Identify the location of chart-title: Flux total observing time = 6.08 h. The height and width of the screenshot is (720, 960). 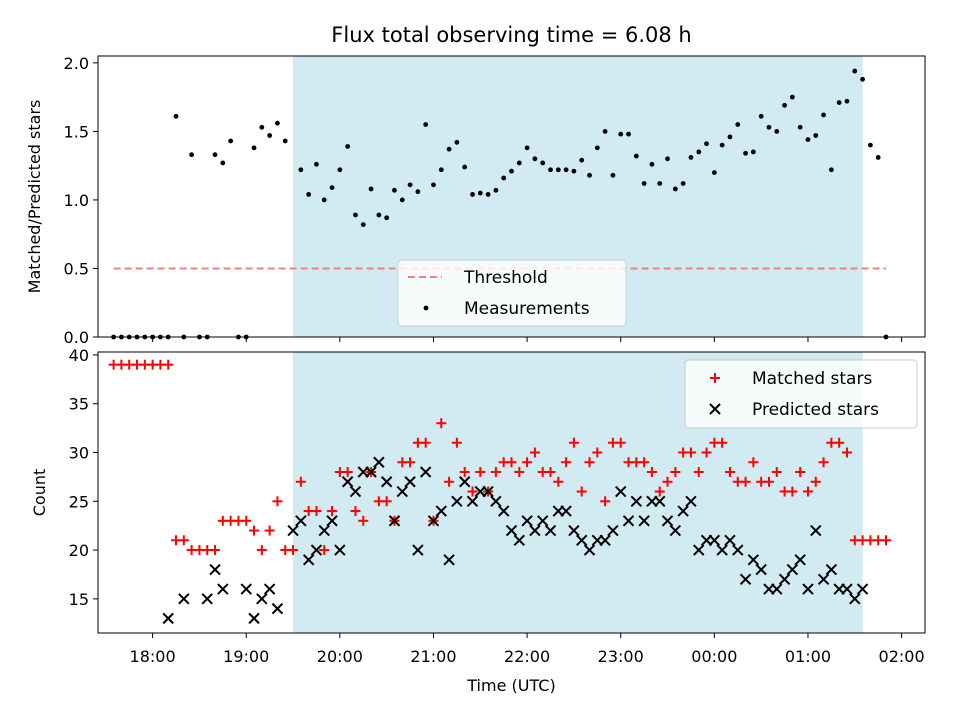
(511, 35).